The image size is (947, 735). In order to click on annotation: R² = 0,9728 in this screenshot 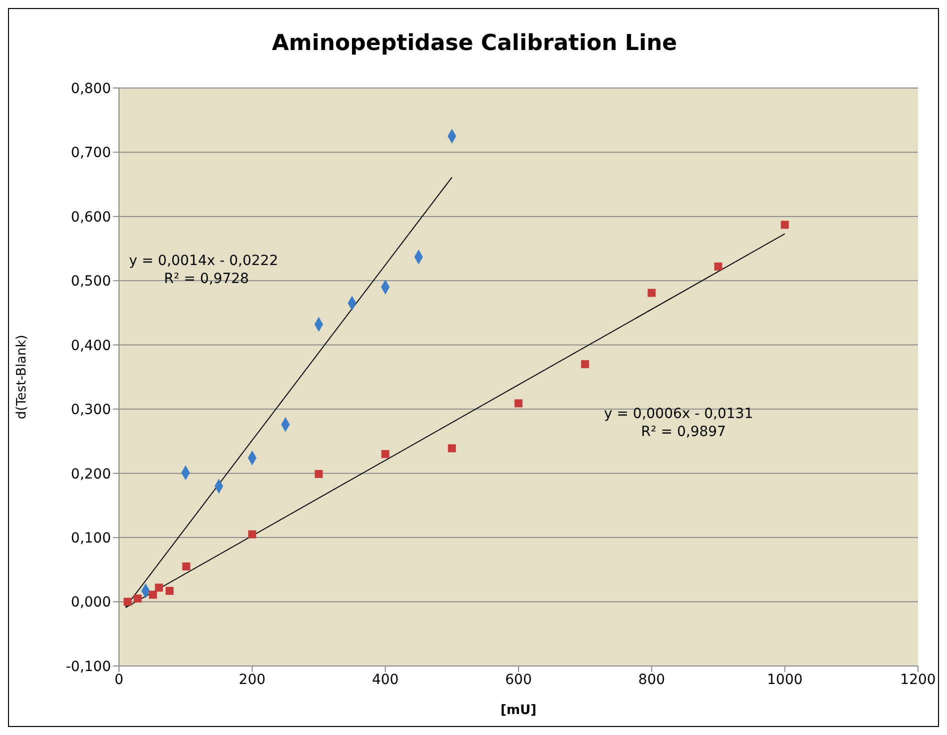, I will do `click(206, 279)`.